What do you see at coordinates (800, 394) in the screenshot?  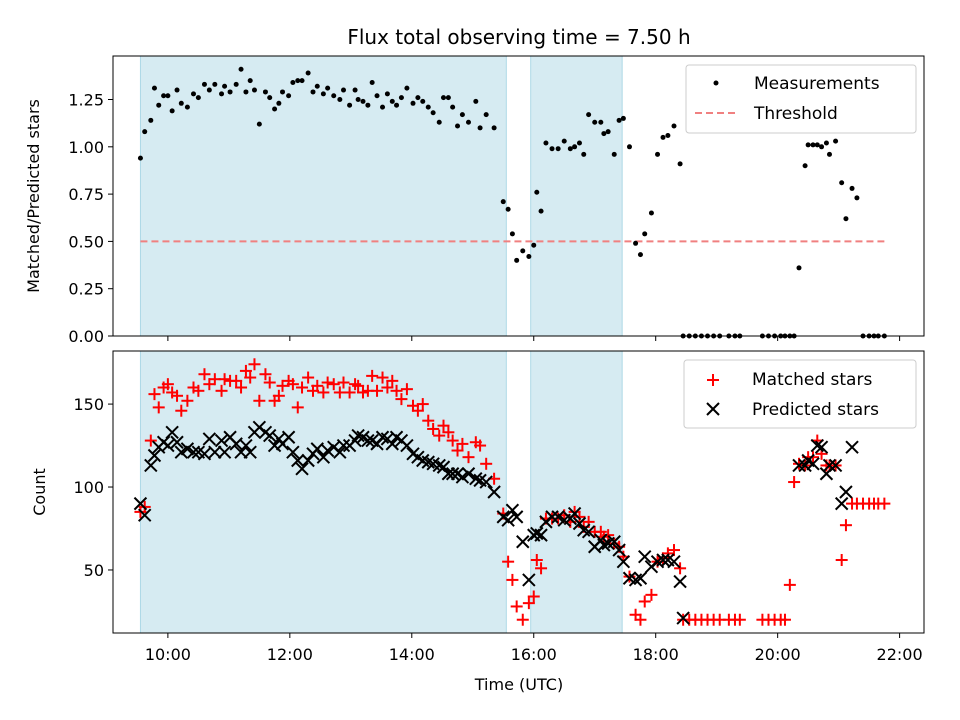 I see `legend-frame` at bounding box center [800, 394].